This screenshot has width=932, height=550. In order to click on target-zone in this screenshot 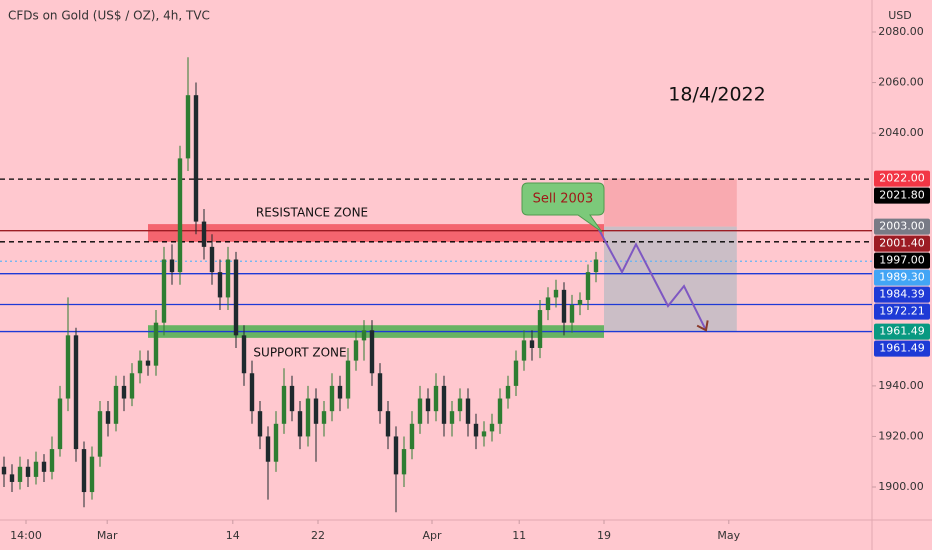, I will do `click(670, 279)`.